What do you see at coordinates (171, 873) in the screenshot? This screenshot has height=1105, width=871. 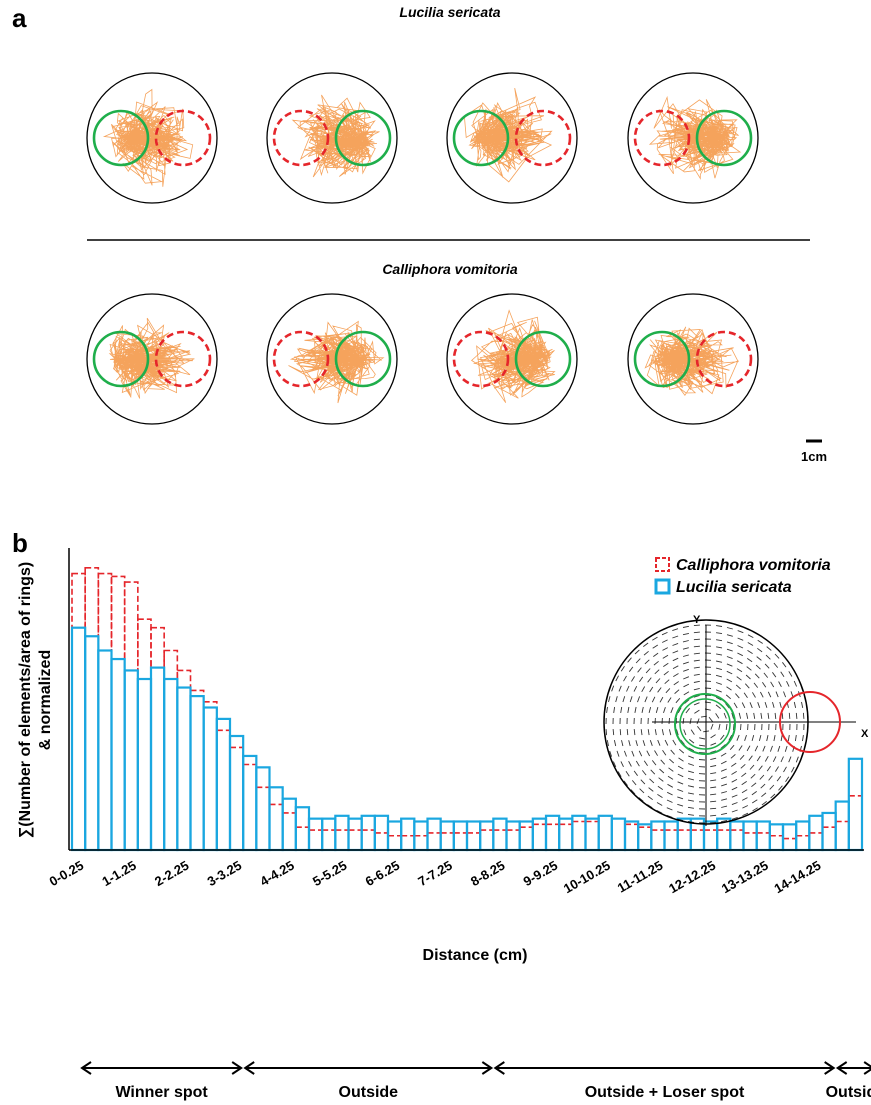 I see `x-tick-label: 2-2.25` at bounding box center [171, 873].